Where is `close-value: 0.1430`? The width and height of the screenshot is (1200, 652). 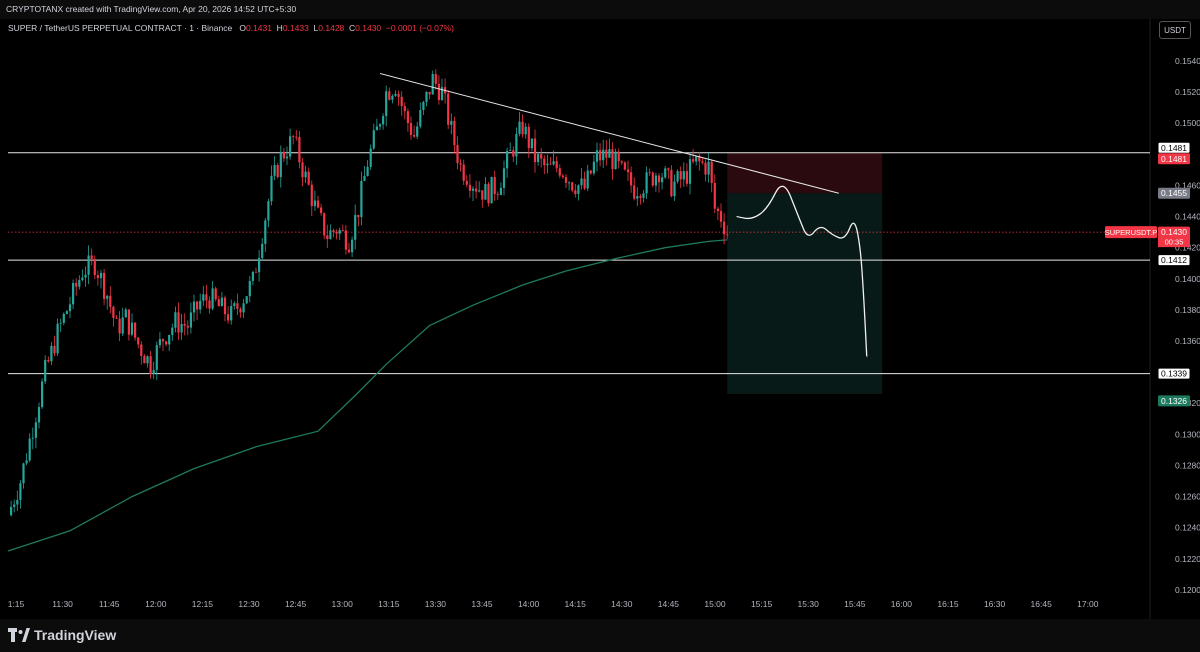 close-value: 0.1430 is located at coordinates (368, 28).